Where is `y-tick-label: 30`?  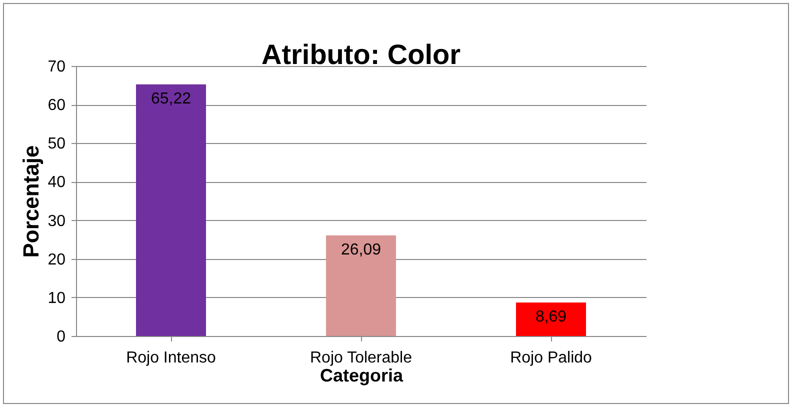 y-tick-label: 30 is located at coordinates (57, 221).